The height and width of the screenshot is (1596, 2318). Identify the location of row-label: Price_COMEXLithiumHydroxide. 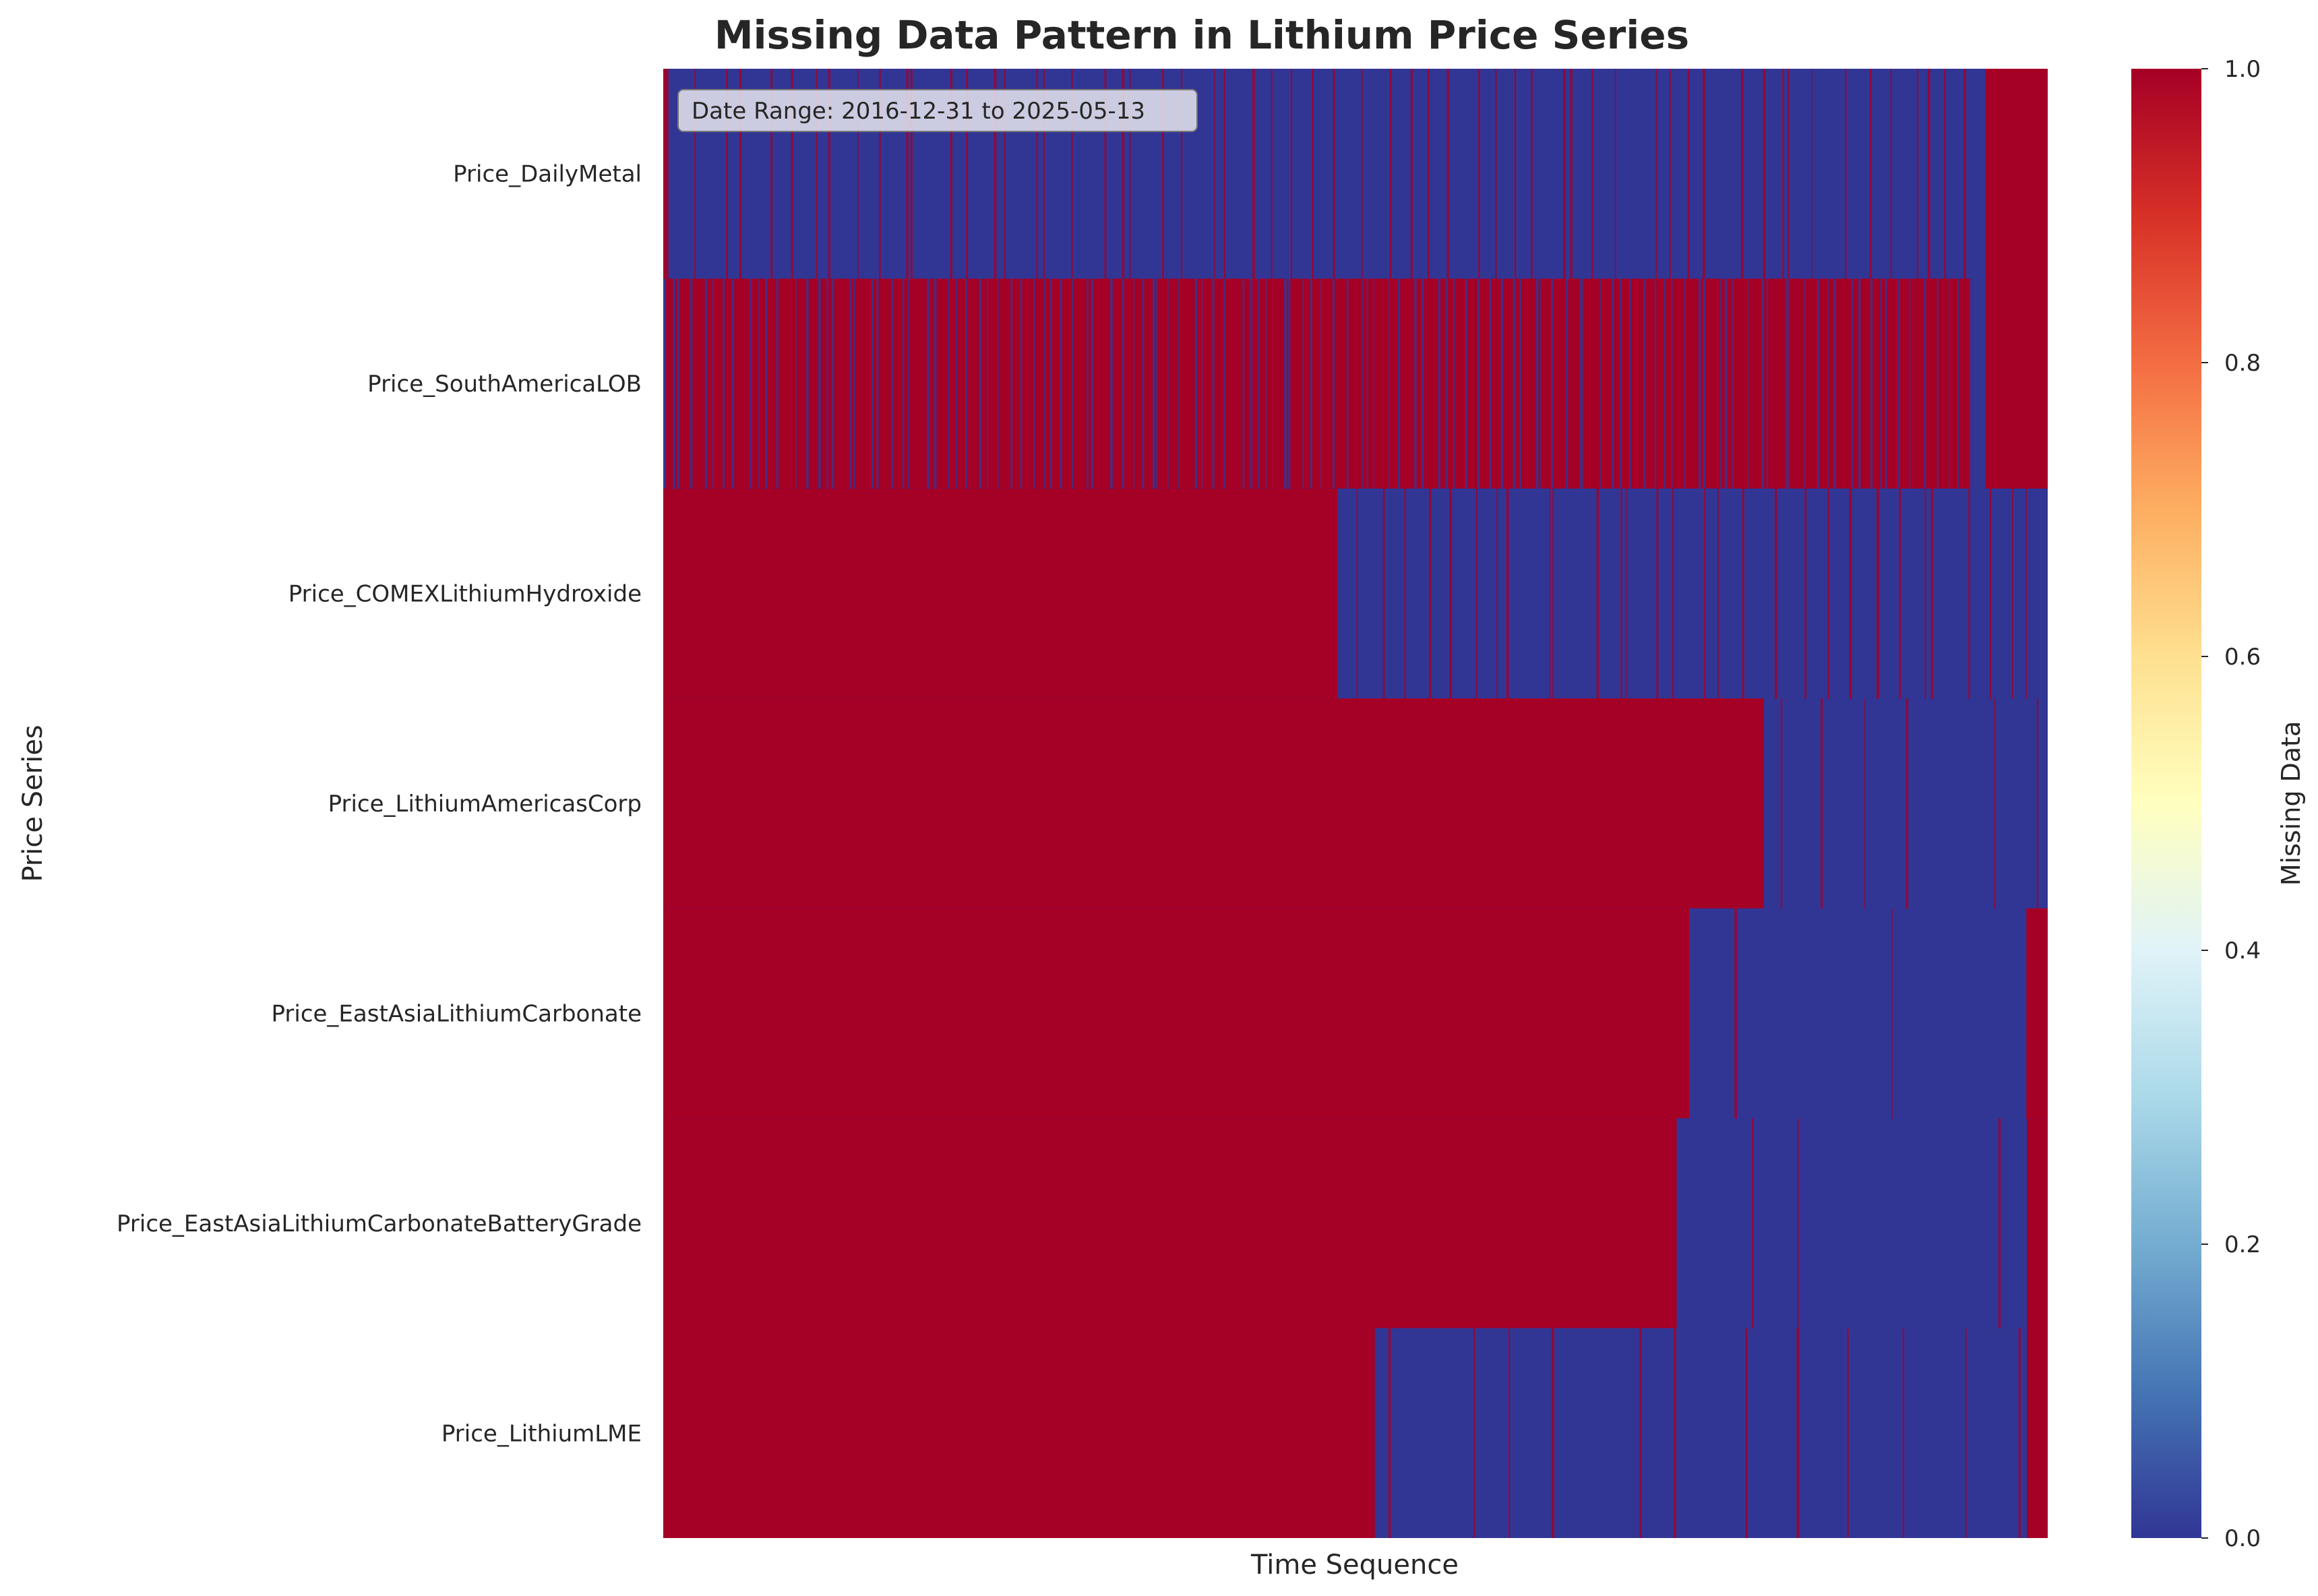
(465, 594).